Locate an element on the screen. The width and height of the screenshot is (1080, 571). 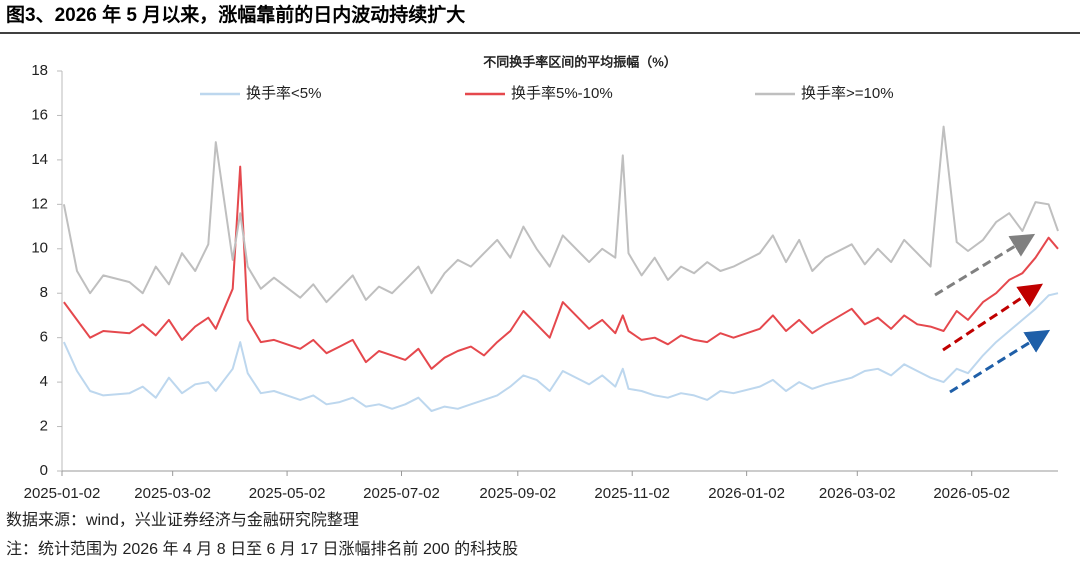
y-tick-label: 10 is located at coordinates (39, 248).